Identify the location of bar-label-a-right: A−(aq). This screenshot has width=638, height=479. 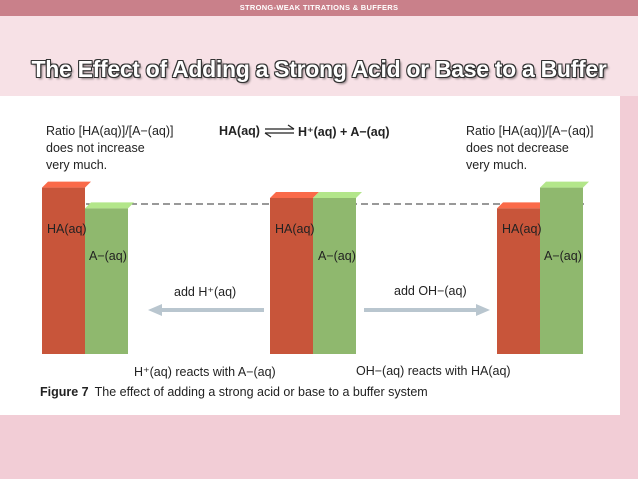
(563, 256).